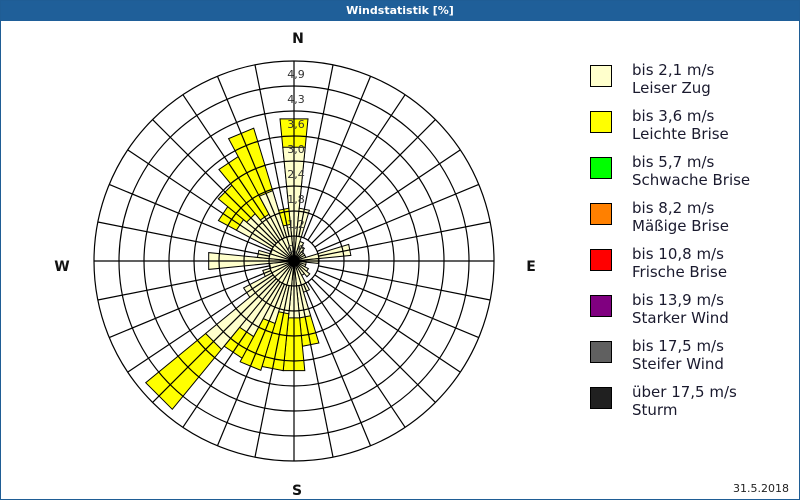 The width and height of the screenshot is (800, 503). Describe the element at coordinates (691, 180) in the screenshot. I see `legend-name: Schwache Brise` at that location.